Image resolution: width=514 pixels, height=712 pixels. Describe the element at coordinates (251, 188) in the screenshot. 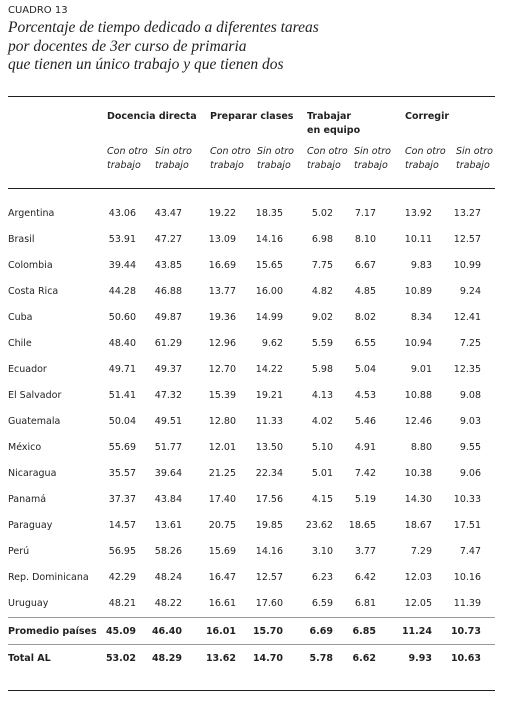

I see `header-rule` at that location.